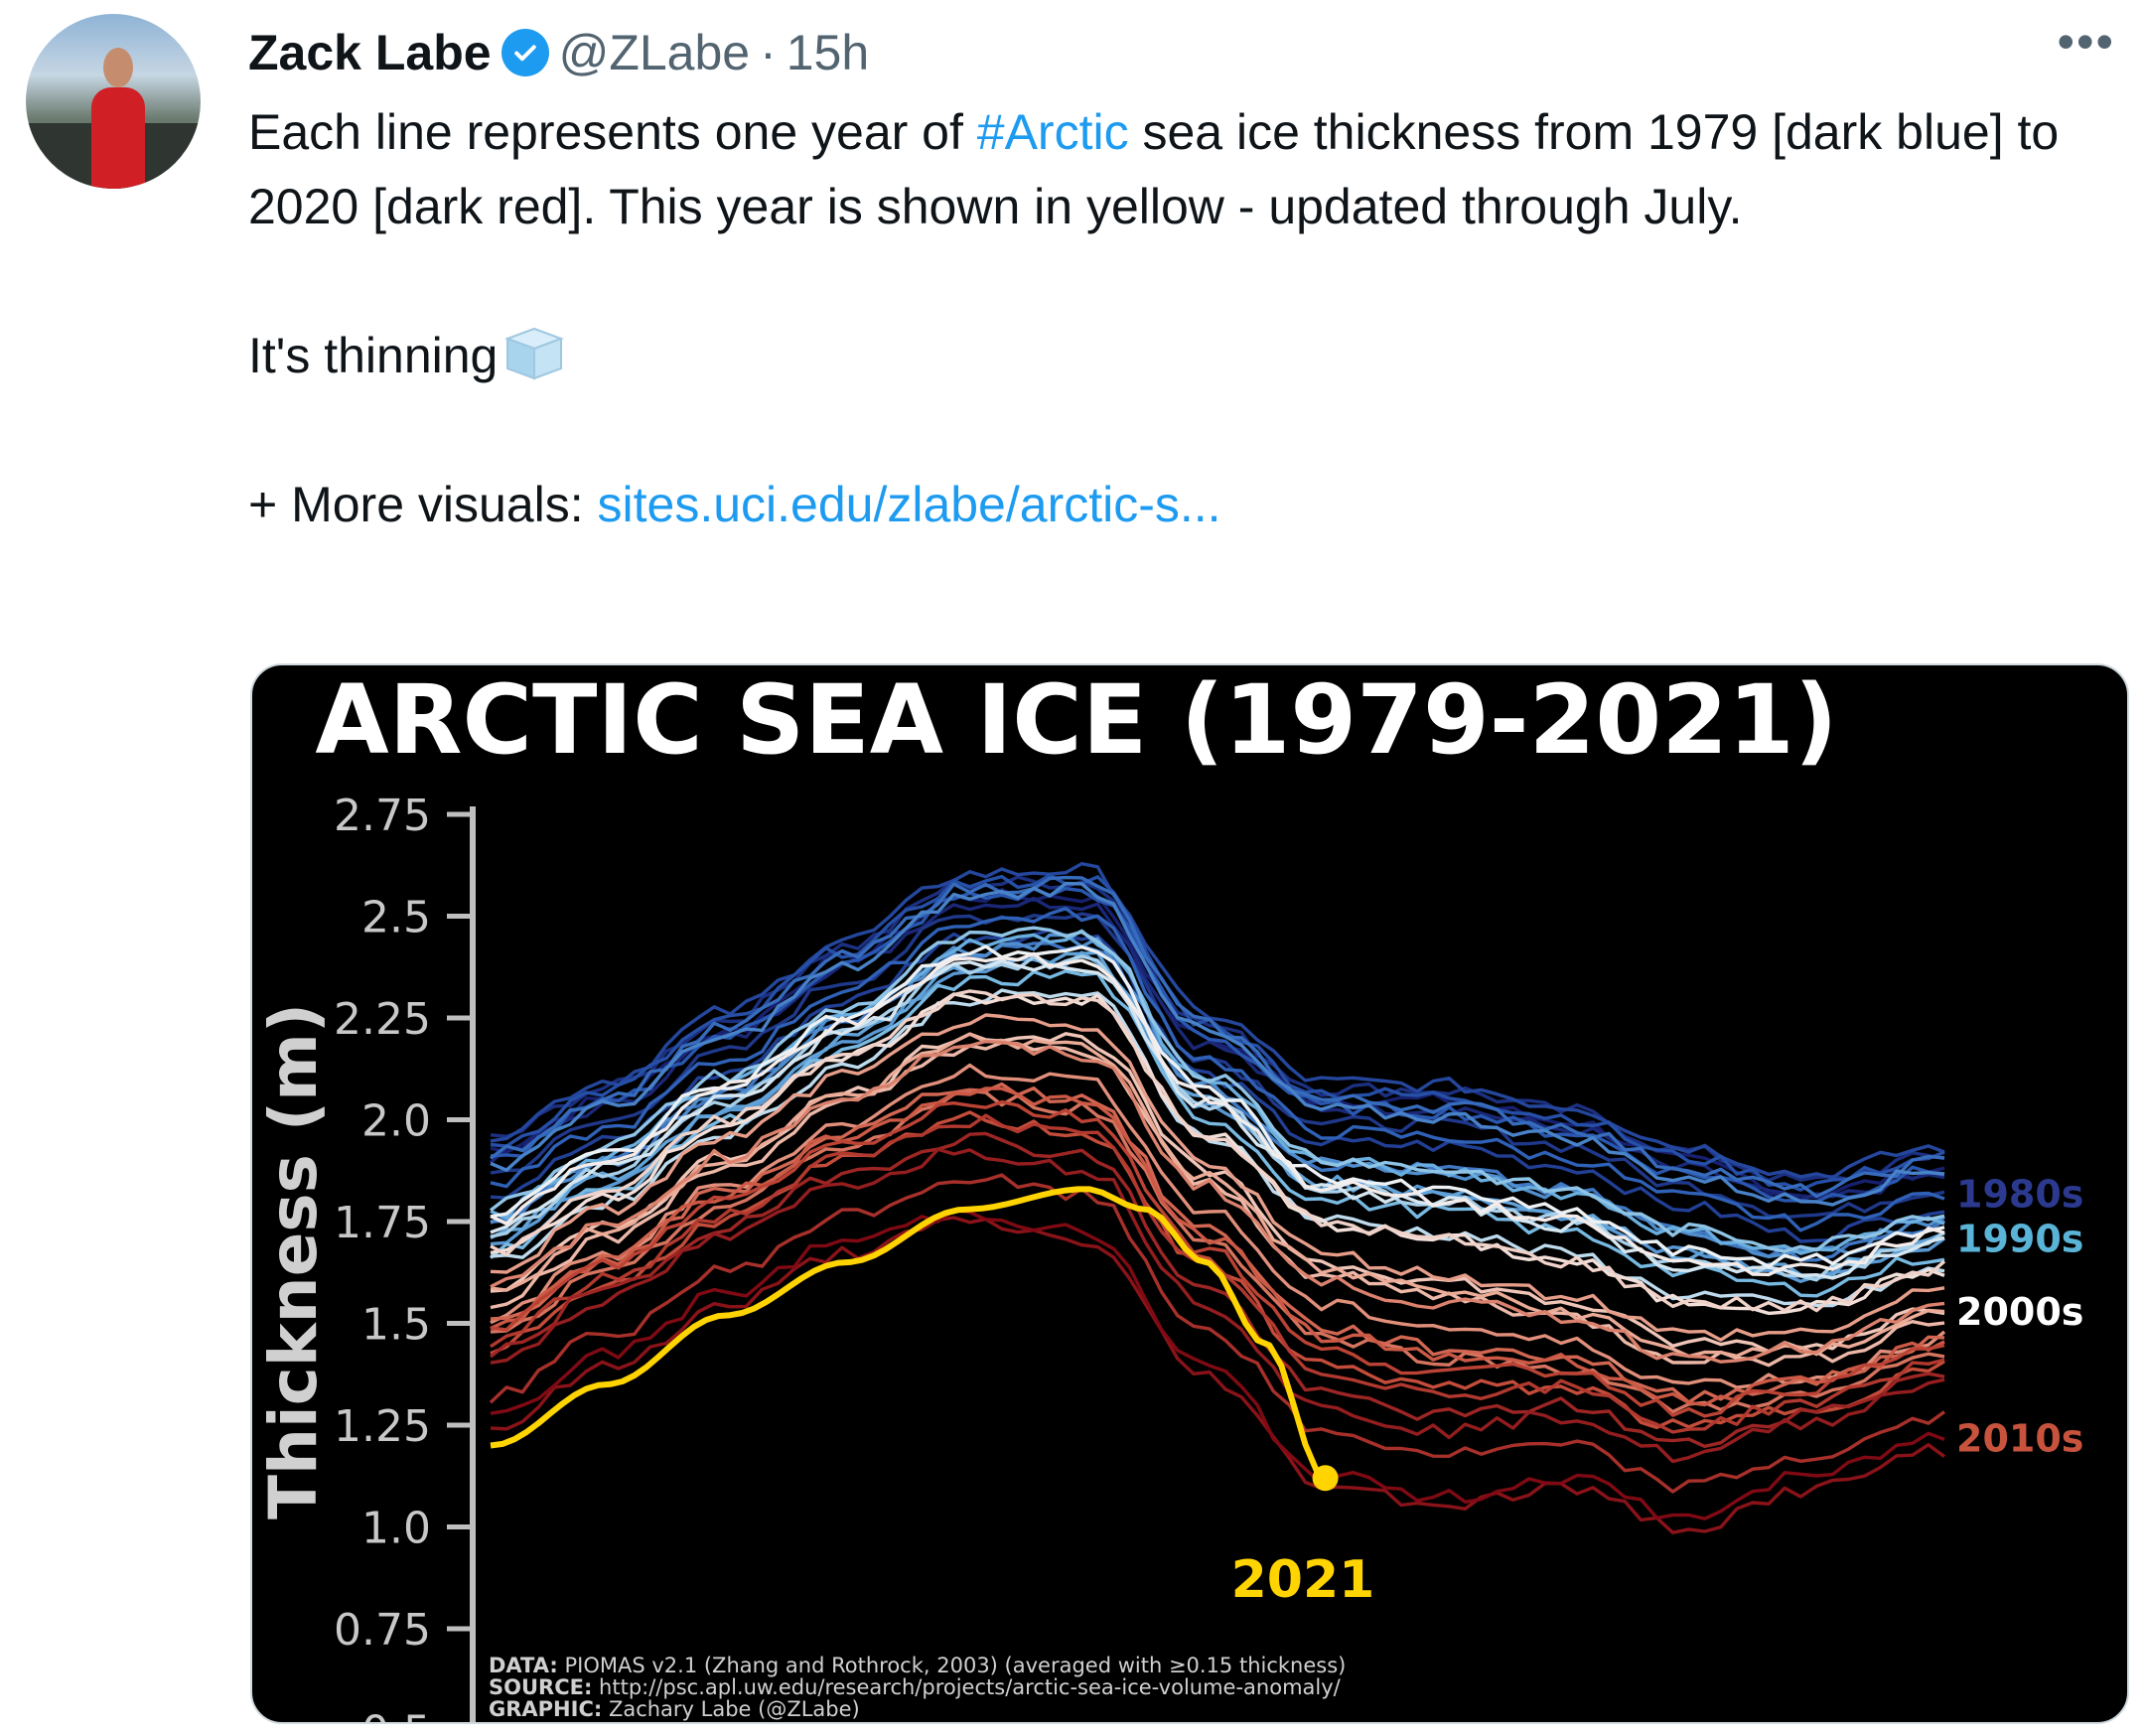 This screenshot has width=2145, height=1736. I want to click on year-line-2019, so click(1218, 1375).